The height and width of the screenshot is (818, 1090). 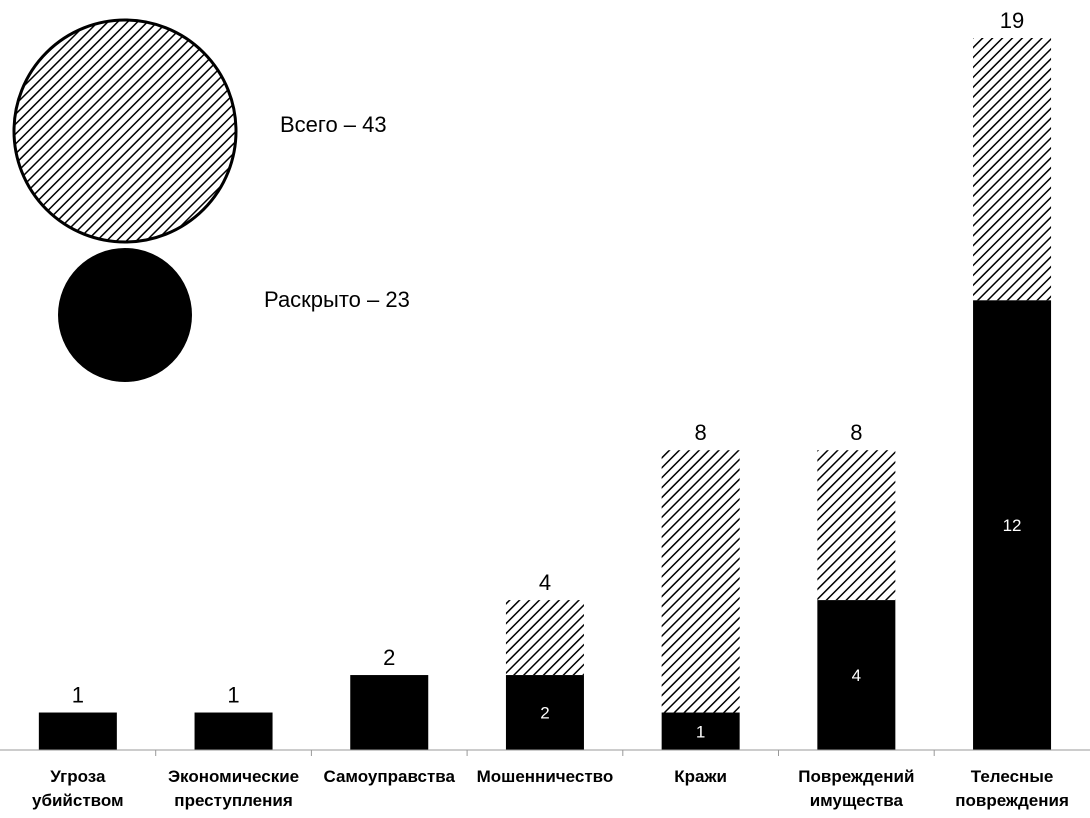 I want to click on category-label-line: преступления, so click(x=233, y=800).